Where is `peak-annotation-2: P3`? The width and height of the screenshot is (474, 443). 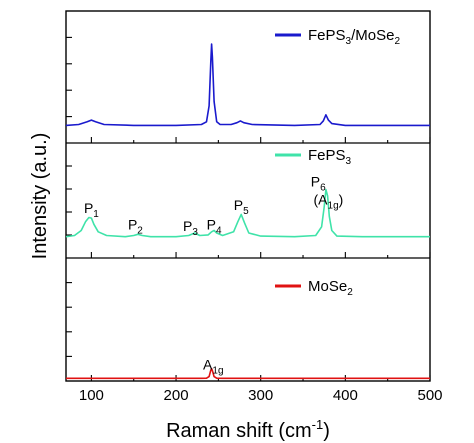 peak-annotation-2: P3 is located at coordinates (190, 228).